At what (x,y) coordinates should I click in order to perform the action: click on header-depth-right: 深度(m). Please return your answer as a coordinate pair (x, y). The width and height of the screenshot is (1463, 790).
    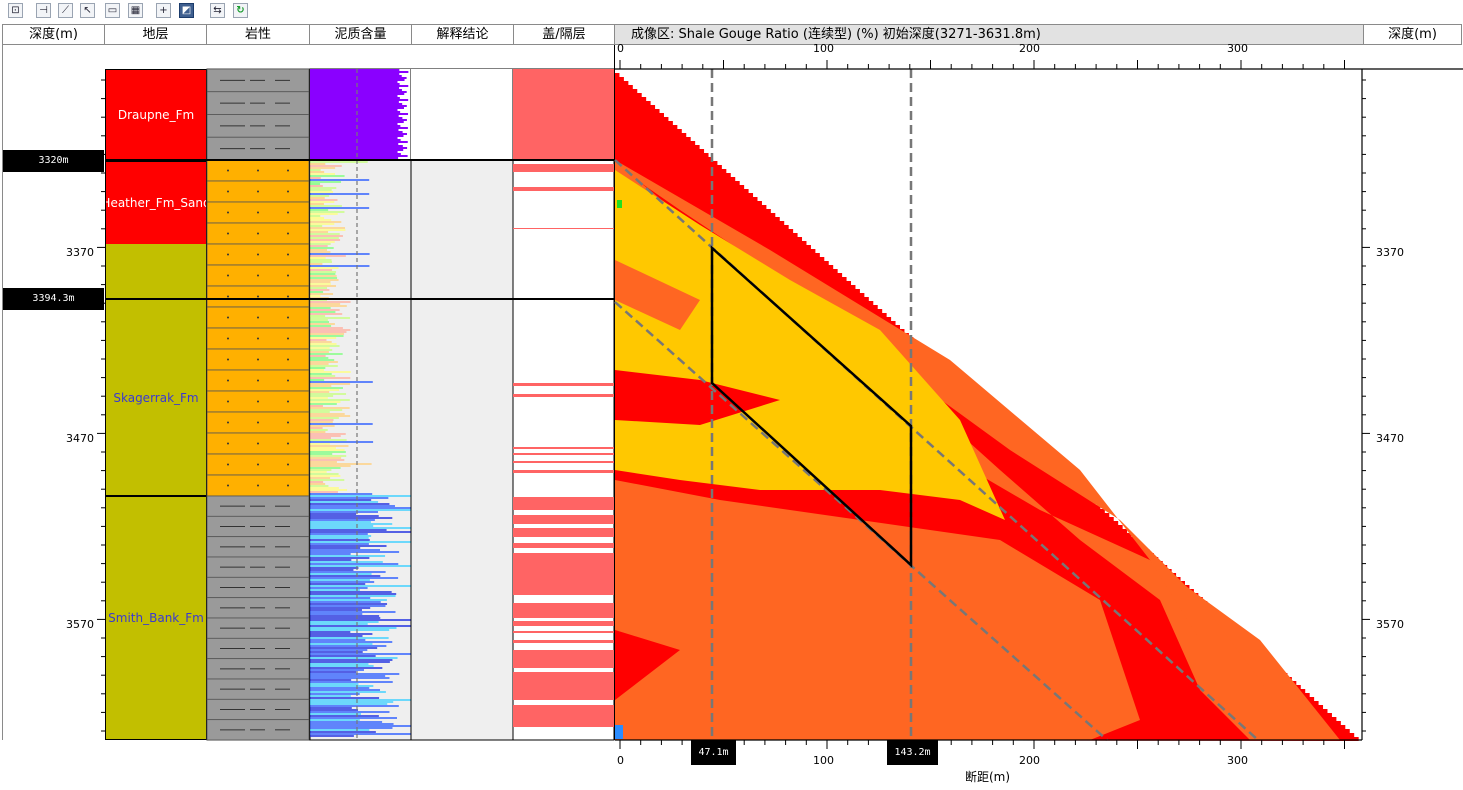
    Looking at the image, I should click on (1412, 34).